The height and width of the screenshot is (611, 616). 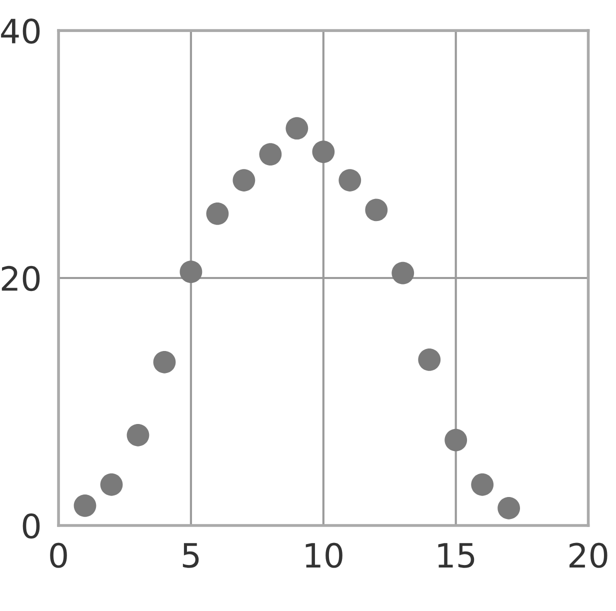 What do you see at coordinates (456, 555) in the screenshot?
I see `x-tick-label: 15` at bounding box center [456, 555].